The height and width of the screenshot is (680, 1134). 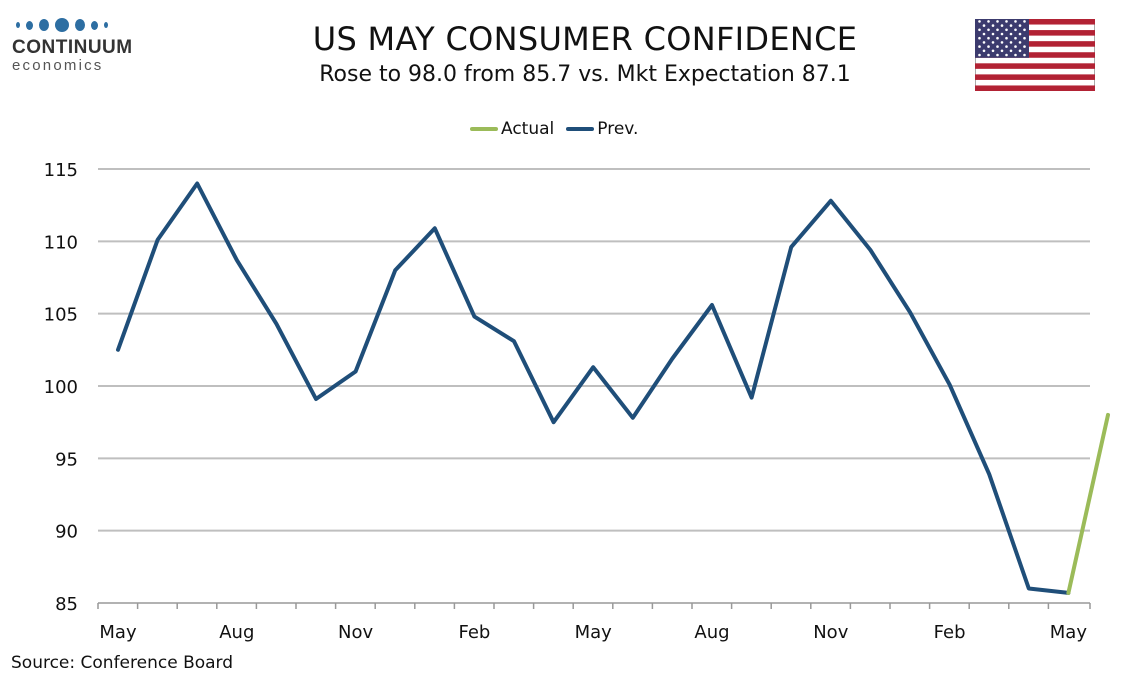 I want to click on y-axis-labels: 85 90 95 100 105 110 115, so click(x=61, y=387).